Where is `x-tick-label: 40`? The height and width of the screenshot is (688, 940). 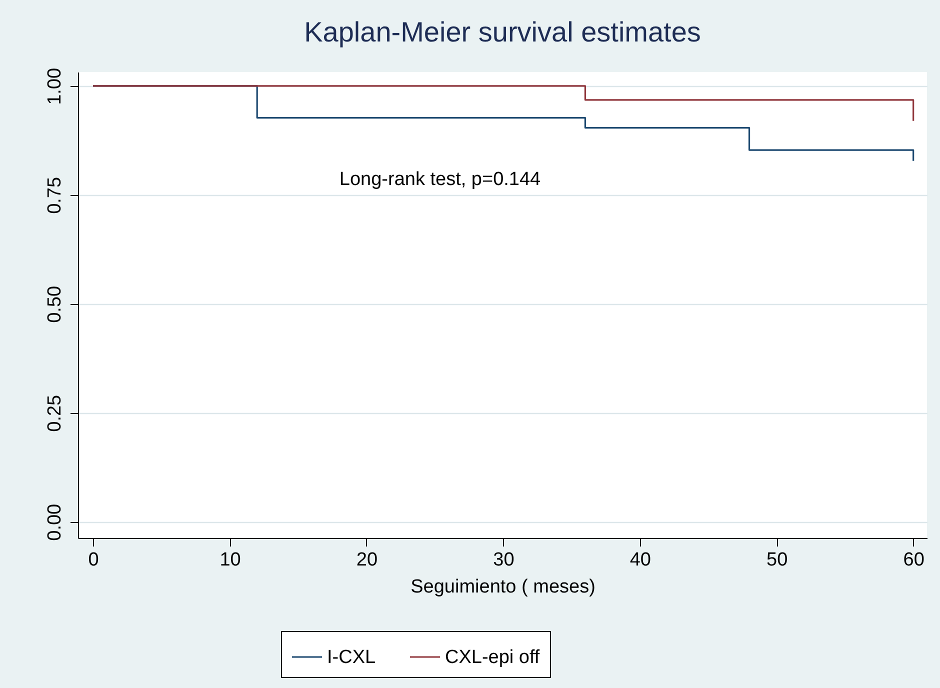 x-tick-label: 40 is located at coordinates (640, 560).